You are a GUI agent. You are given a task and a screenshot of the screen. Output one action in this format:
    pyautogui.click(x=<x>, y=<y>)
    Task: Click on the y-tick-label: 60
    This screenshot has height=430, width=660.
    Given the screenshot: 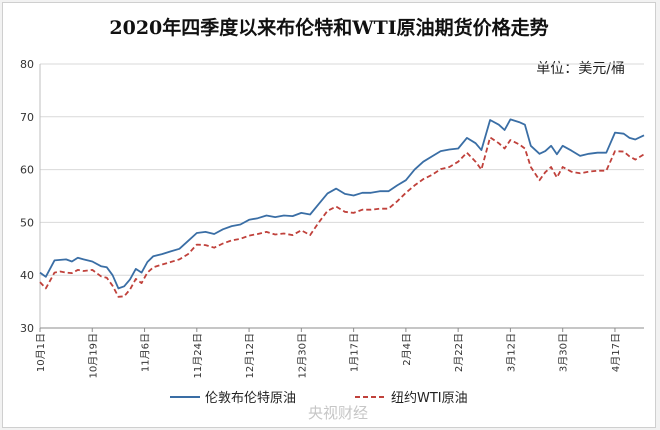 What is the action you would take?
    pyautogui.click(x=27, y=170)
    